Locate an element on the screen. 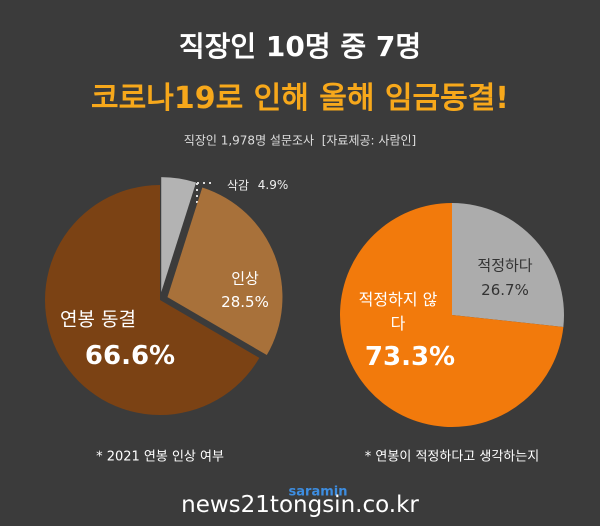 The image size is (600, 526). slice-label: 적정하다 is located at coordinates (505, 265).